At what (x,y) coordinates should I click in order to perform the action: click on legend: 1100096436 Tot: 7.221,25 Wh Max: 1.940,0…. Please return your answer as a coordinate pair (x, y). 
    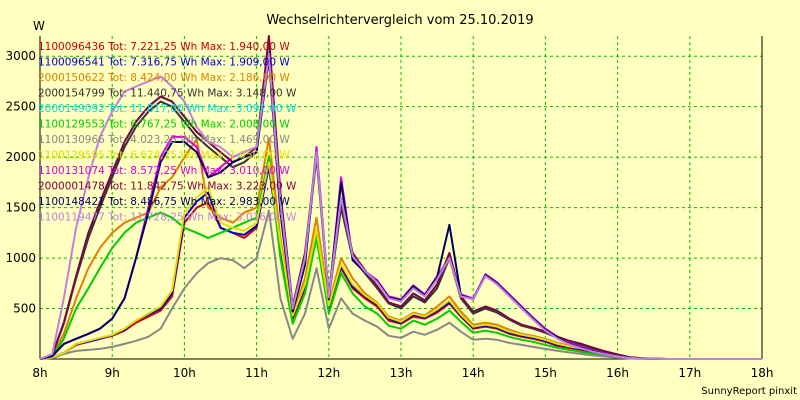
    Looking at the image, I should click on (167, 132).